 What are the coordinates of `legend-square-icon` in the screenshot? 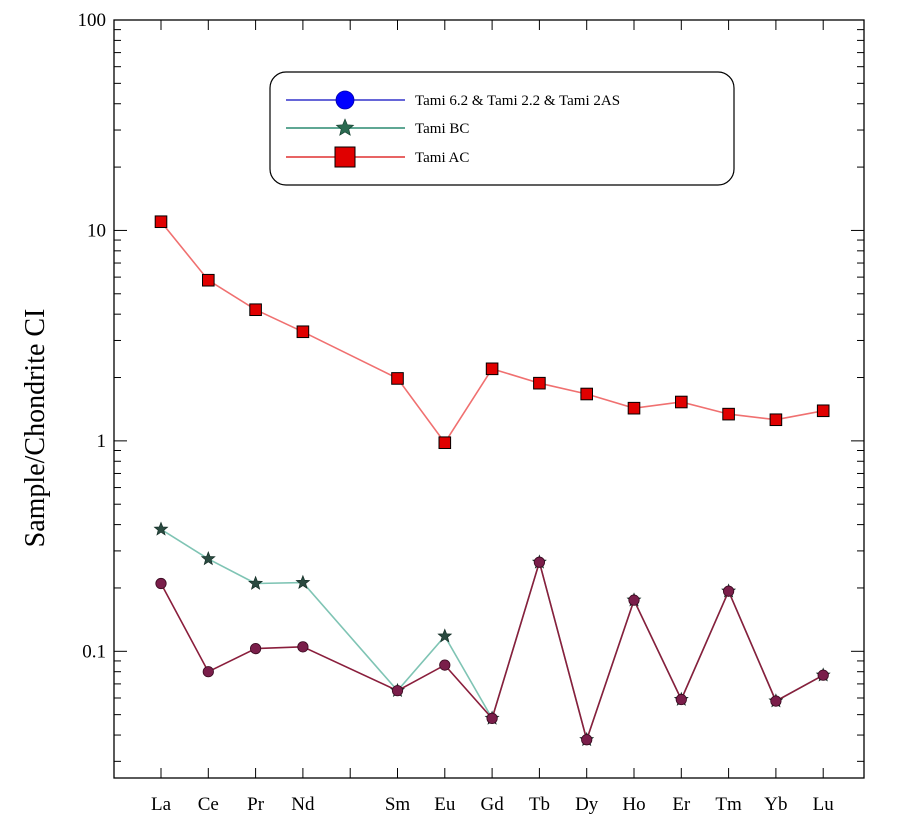 It's located at (345, 157).